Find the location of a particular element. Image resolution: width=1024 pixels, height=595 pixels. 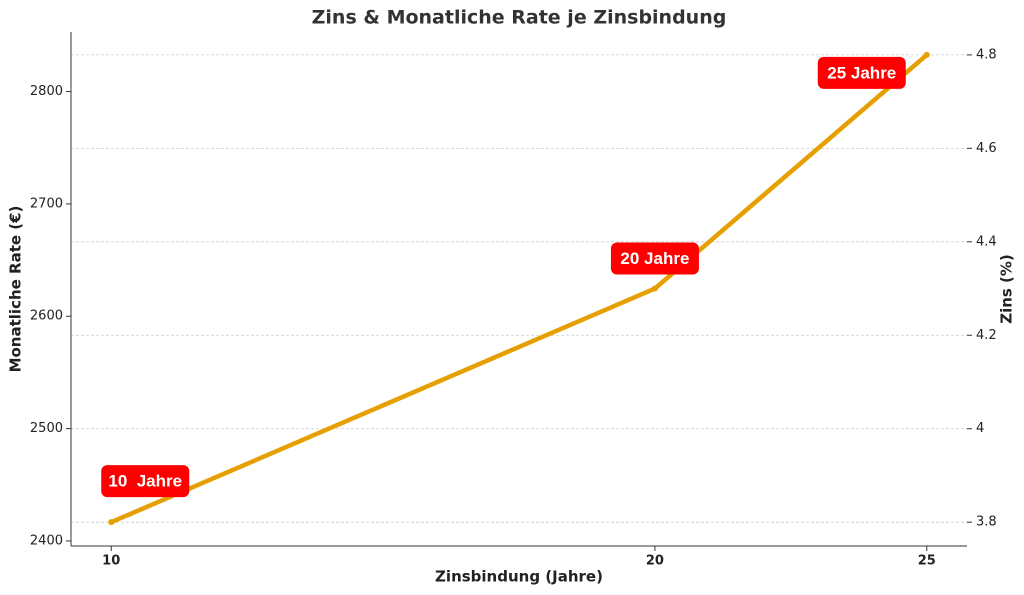

annotation: 20 Jahre is located at coordinates (654, 258).